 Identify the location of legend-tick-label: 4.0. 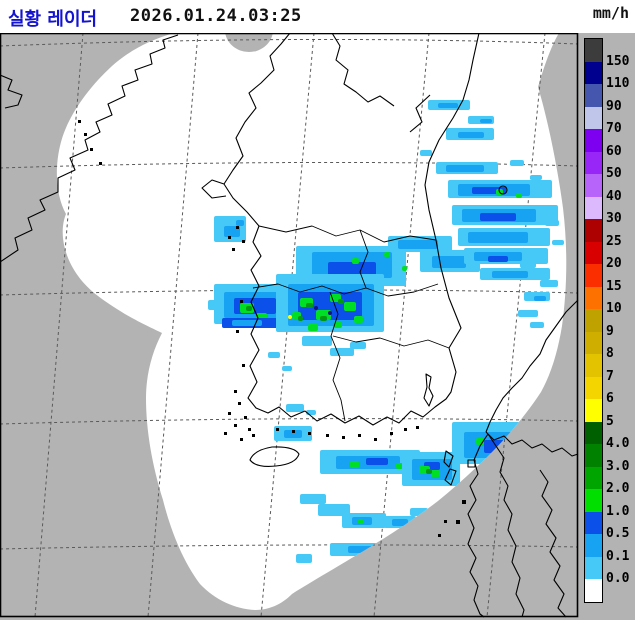
(618, 444).